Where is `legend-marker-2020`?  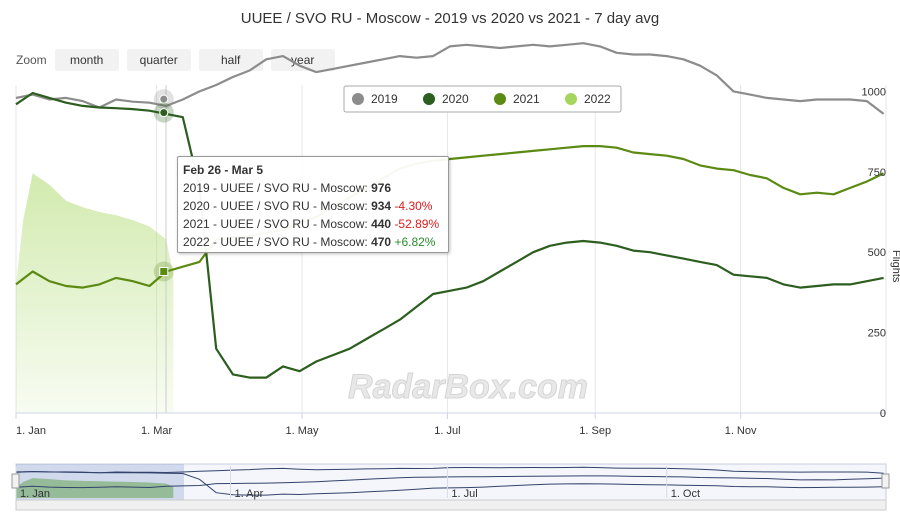 legend-marker-2020 is located at coordinates (429, 99).